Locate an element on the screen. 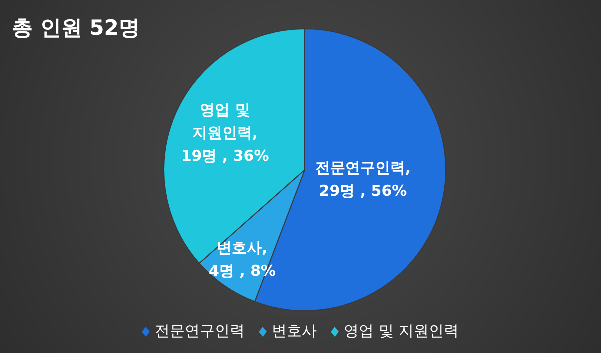 Image resolution: width=601 pixels, height=353 pixels. category-label: 변호사, is located at coordinates (242, 248).